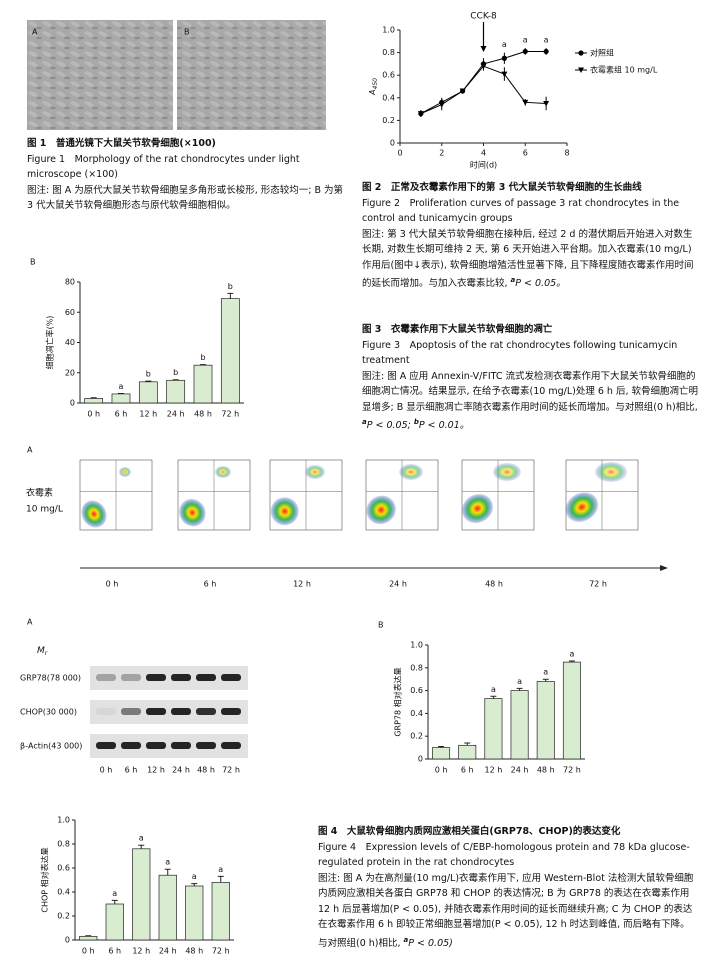 Image resolution: width=706 pixels, height=971 pixels. I want to click on lane-label: 24 h, so click(181, 770).